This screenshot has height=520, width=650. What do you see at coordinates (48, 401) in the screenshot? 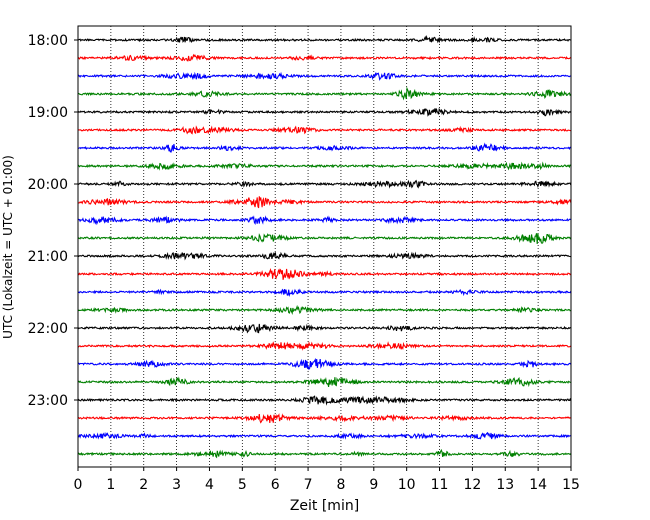
I see `y-tick-label: 23:00` at bounding box center [48, 401].